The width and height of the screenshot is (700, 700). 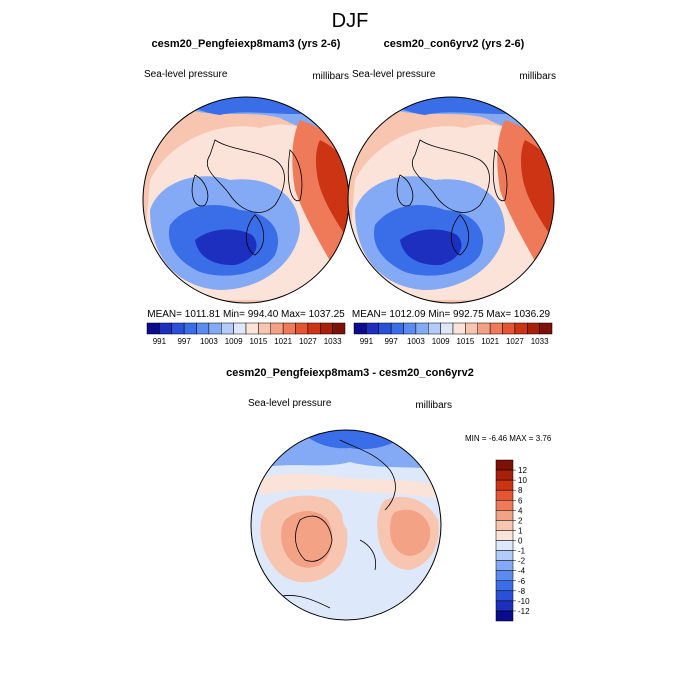 I want to click on figure-title: DJF, so click(x=350, y=21).